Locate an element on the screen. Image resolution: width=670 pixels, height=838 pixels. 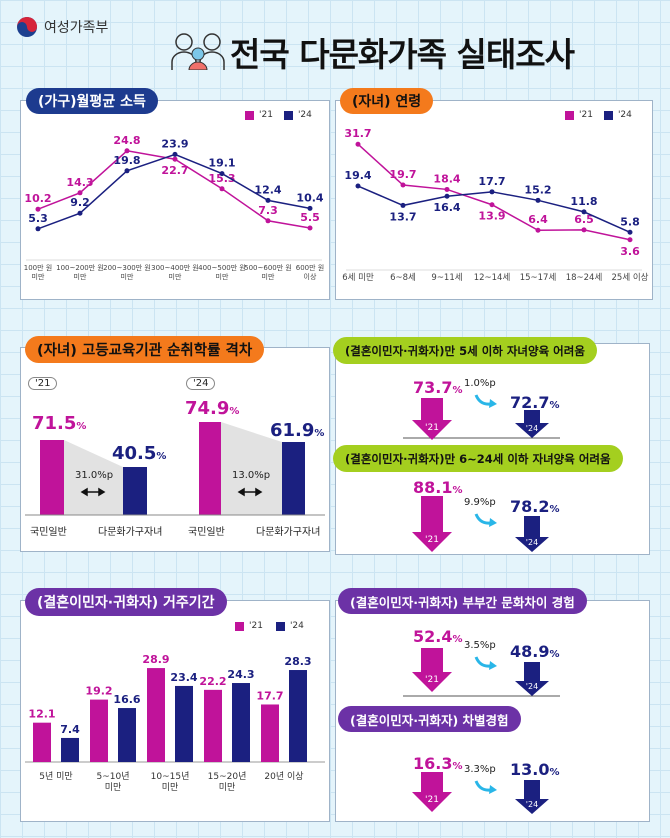
x-tick-label: 400~500만 원 미만 is located at coordinates (222, 272).